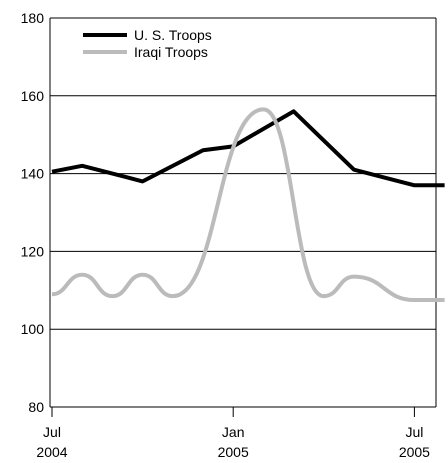 This screenshot has width=448, height=463. Describe the element at coordinates (233, 452) in the screenshot. I see `x-tick-label-year-1: 2005` at that location.